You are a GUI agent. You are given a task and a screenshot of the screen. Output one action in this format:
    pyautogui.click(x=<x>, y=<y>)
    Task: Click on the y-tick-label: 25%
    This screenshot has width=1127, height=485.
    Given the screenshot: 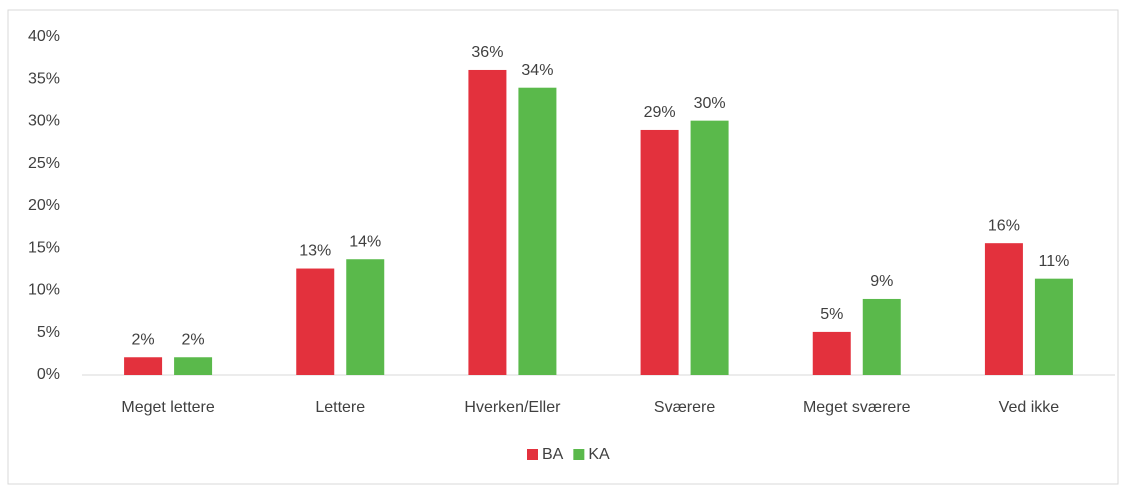 What is the action you would take?
    pyautogui.click(x=44, y=163)
    